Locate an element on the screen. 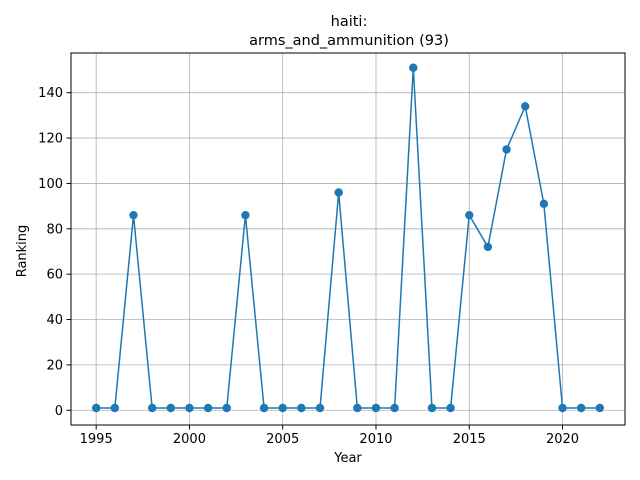  x-axis-label: Year is located at coordinates (347, 458).